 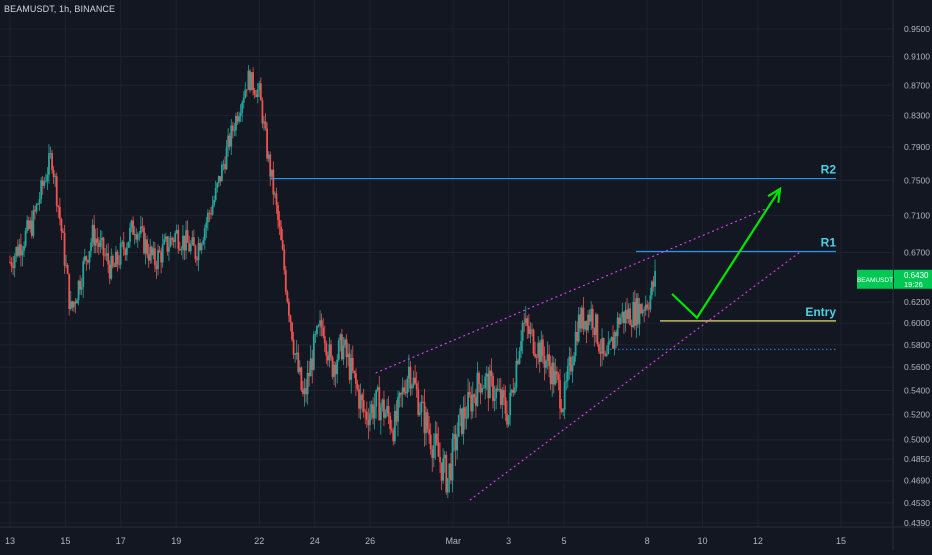 What do you see at coordinates (774, 194) in the screenshot?
I see `projection-arrowhead` at bounding box center [774, 194].